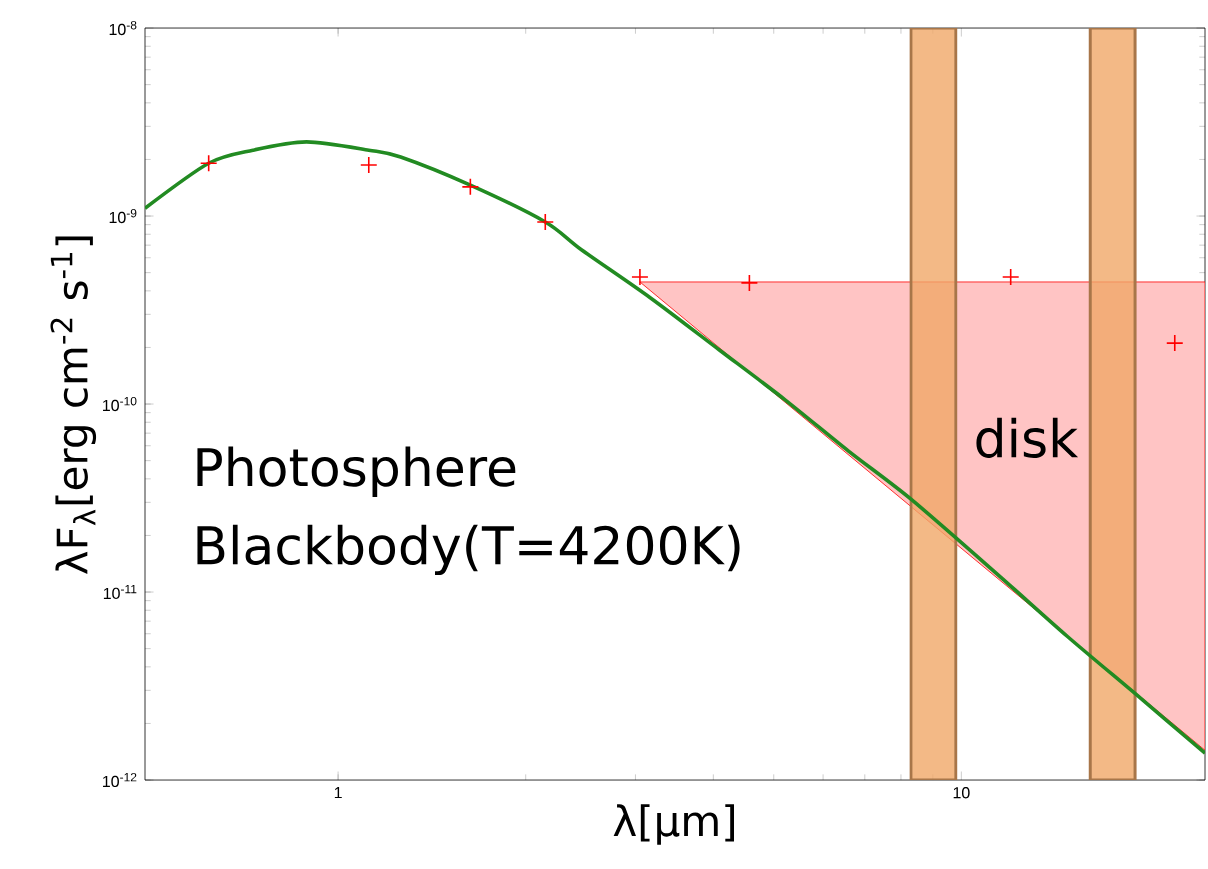  I want to click on annotation: Blackbody(T=4200K), so click(468, 550).